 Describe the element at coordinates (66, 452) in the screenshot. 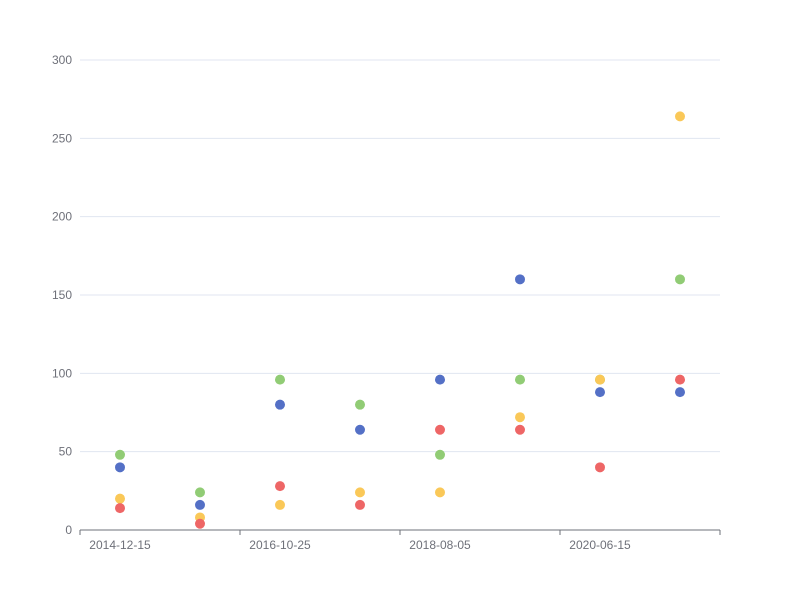

I see `y-tick-label: 50` at that location.